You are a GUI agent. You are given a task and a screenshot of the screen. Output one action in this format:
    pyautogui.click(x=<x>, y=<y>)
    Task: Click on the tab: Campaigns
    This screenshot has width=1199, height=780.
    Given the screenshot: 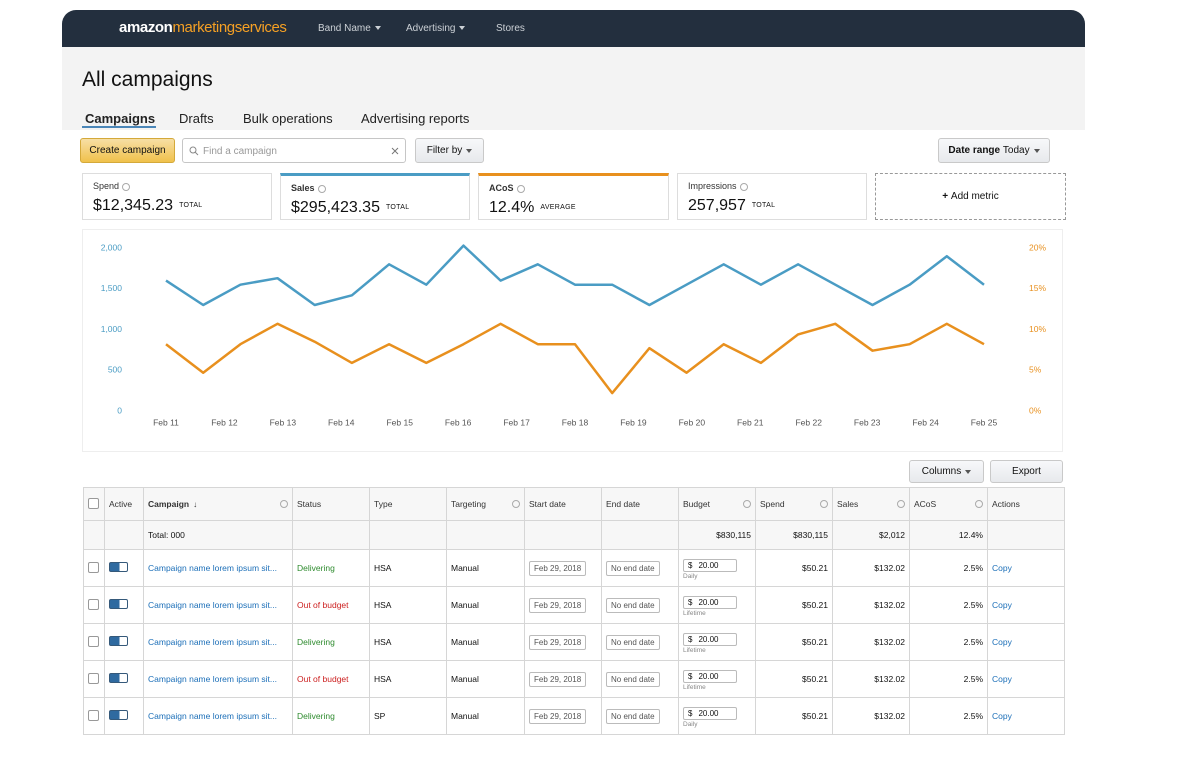 What is the action you would take?
    pyautogui.click(x=120, y=118)
    